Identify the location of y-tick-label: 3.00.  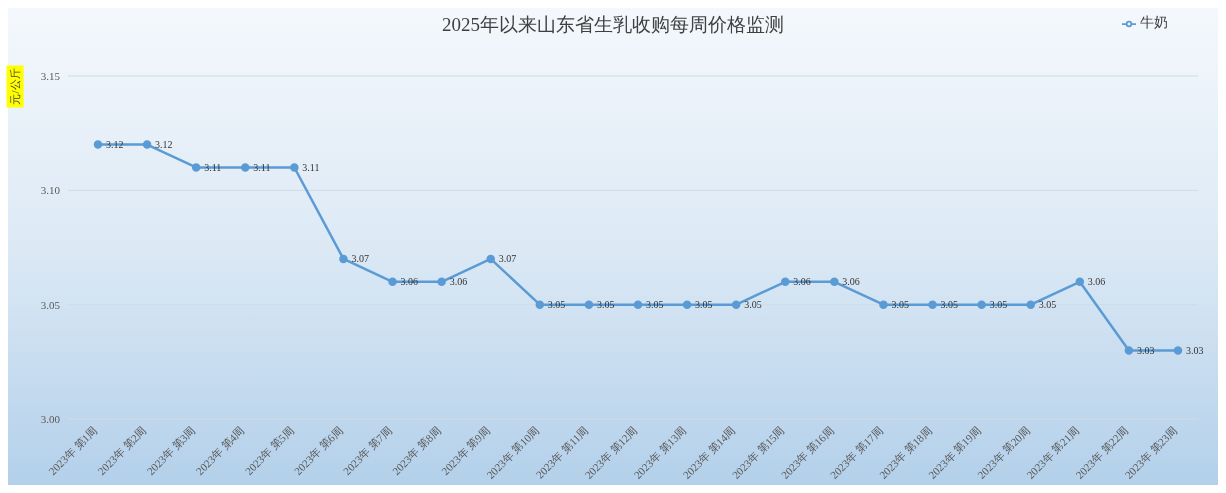
(50, 418).